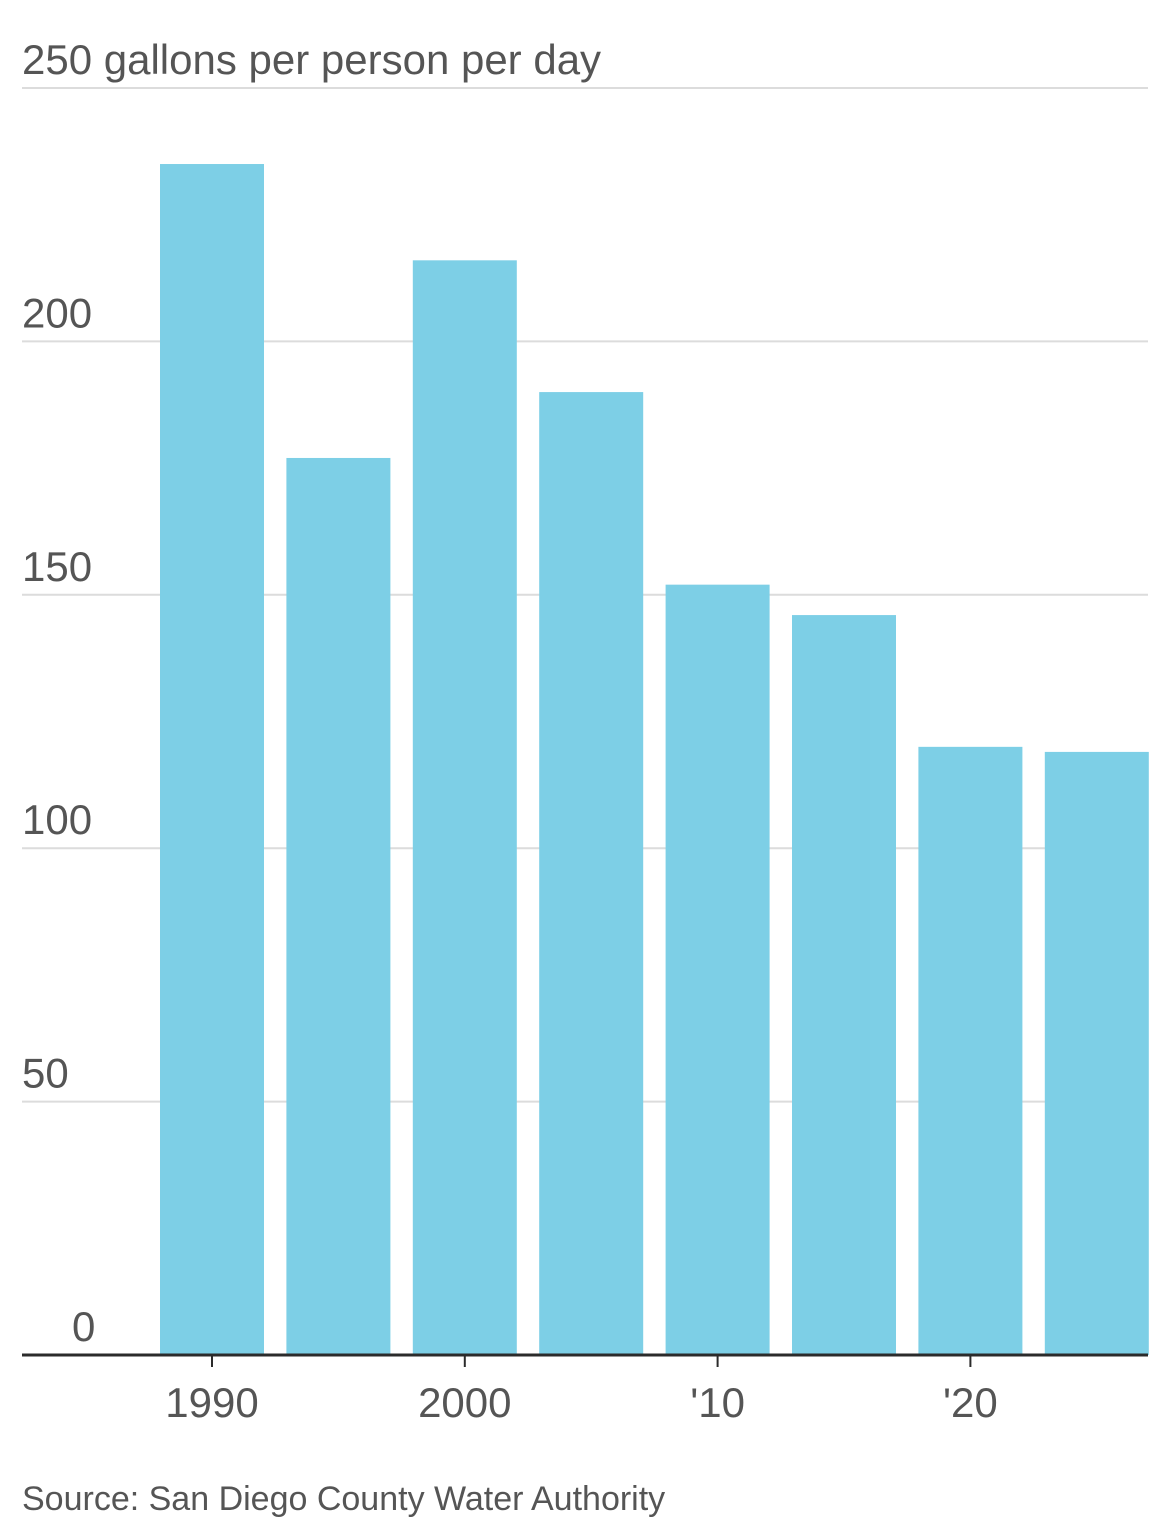 The image size is (1153, 1534). Describe the element at coordinates (591, 874) in the screenshot. I see `bar-2005` at that location.